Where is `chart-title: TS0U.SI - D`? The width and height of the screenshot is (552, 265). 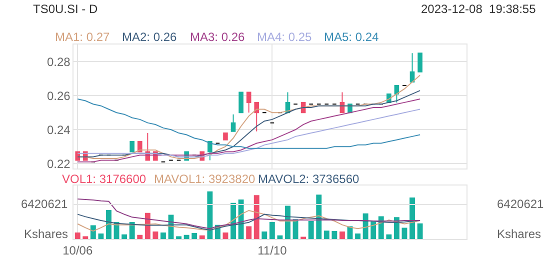 chart-title: TS0U.SI - D is located at coordinates (65, 9).